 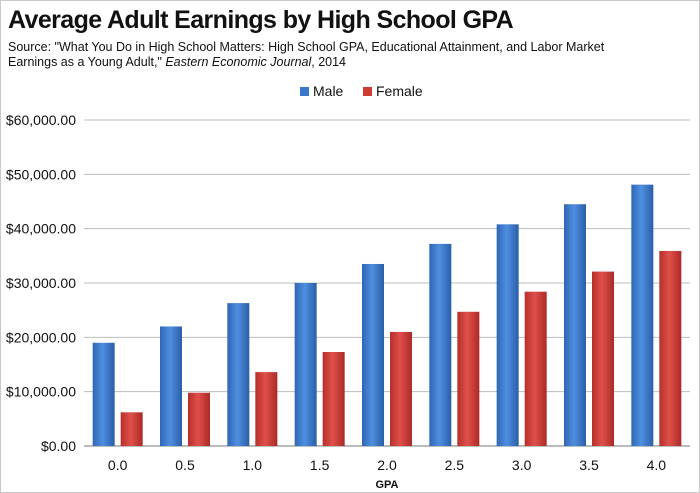 What do you see at coordinates (185, 465) in the screenshot?
I see `x-tick-label: 0.5` at bounding box center [185, 465].